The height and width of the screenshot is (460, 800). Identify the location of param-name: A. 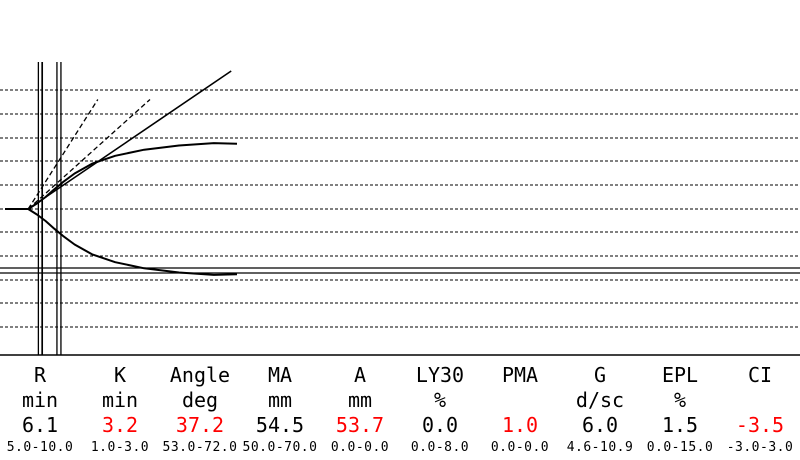
(360, 375).